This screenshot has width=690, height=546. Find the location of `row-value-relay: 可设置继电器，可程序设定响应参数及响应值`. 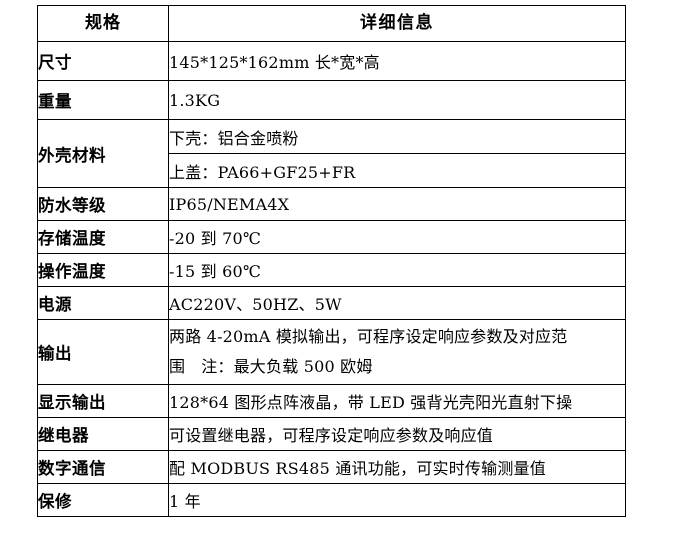

row-value-relay: 可设置继电器，可程序设定响应参数及响应值 is located at coordinates (397, 434).